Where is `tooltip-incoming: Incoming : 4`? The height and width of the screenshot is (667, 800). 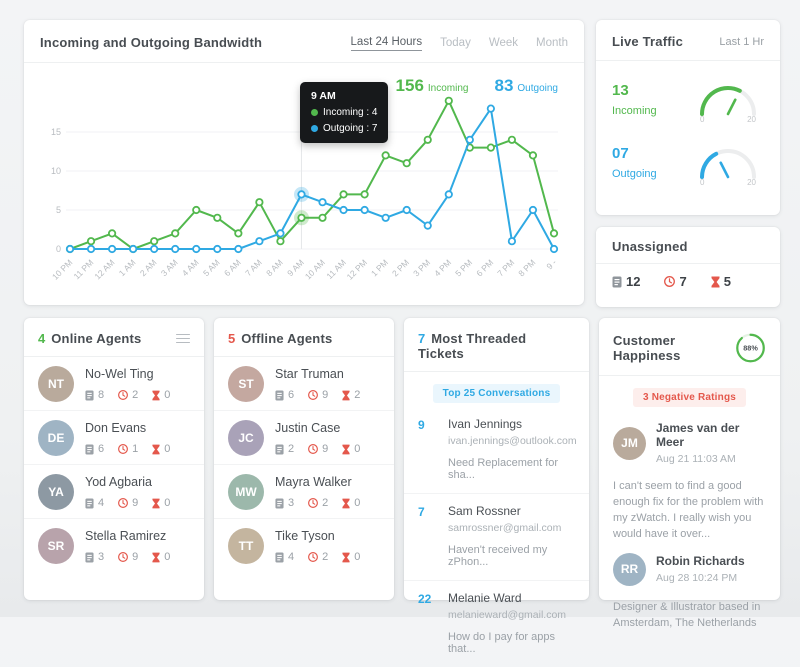 tooltip-incoming: Incoming : 4 is located at coordinates (344, 112).